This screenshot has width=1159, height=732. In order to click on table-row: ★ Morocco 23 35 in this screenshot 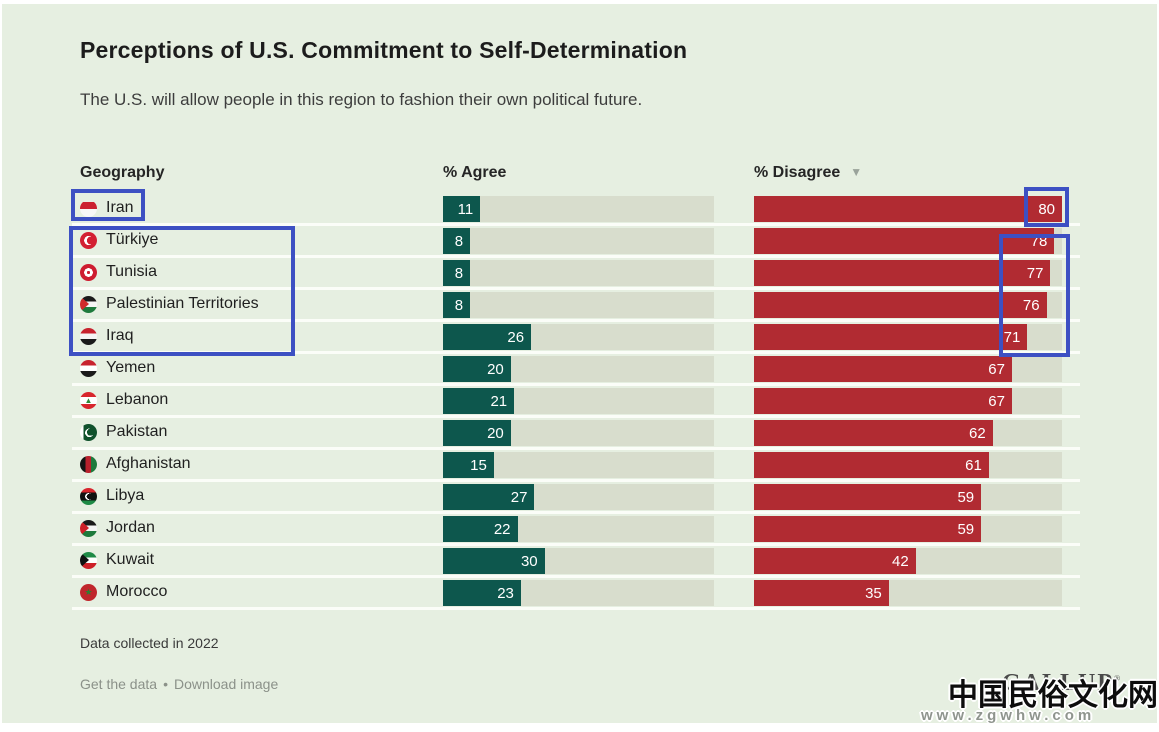, I will do `click(576, 594)`.